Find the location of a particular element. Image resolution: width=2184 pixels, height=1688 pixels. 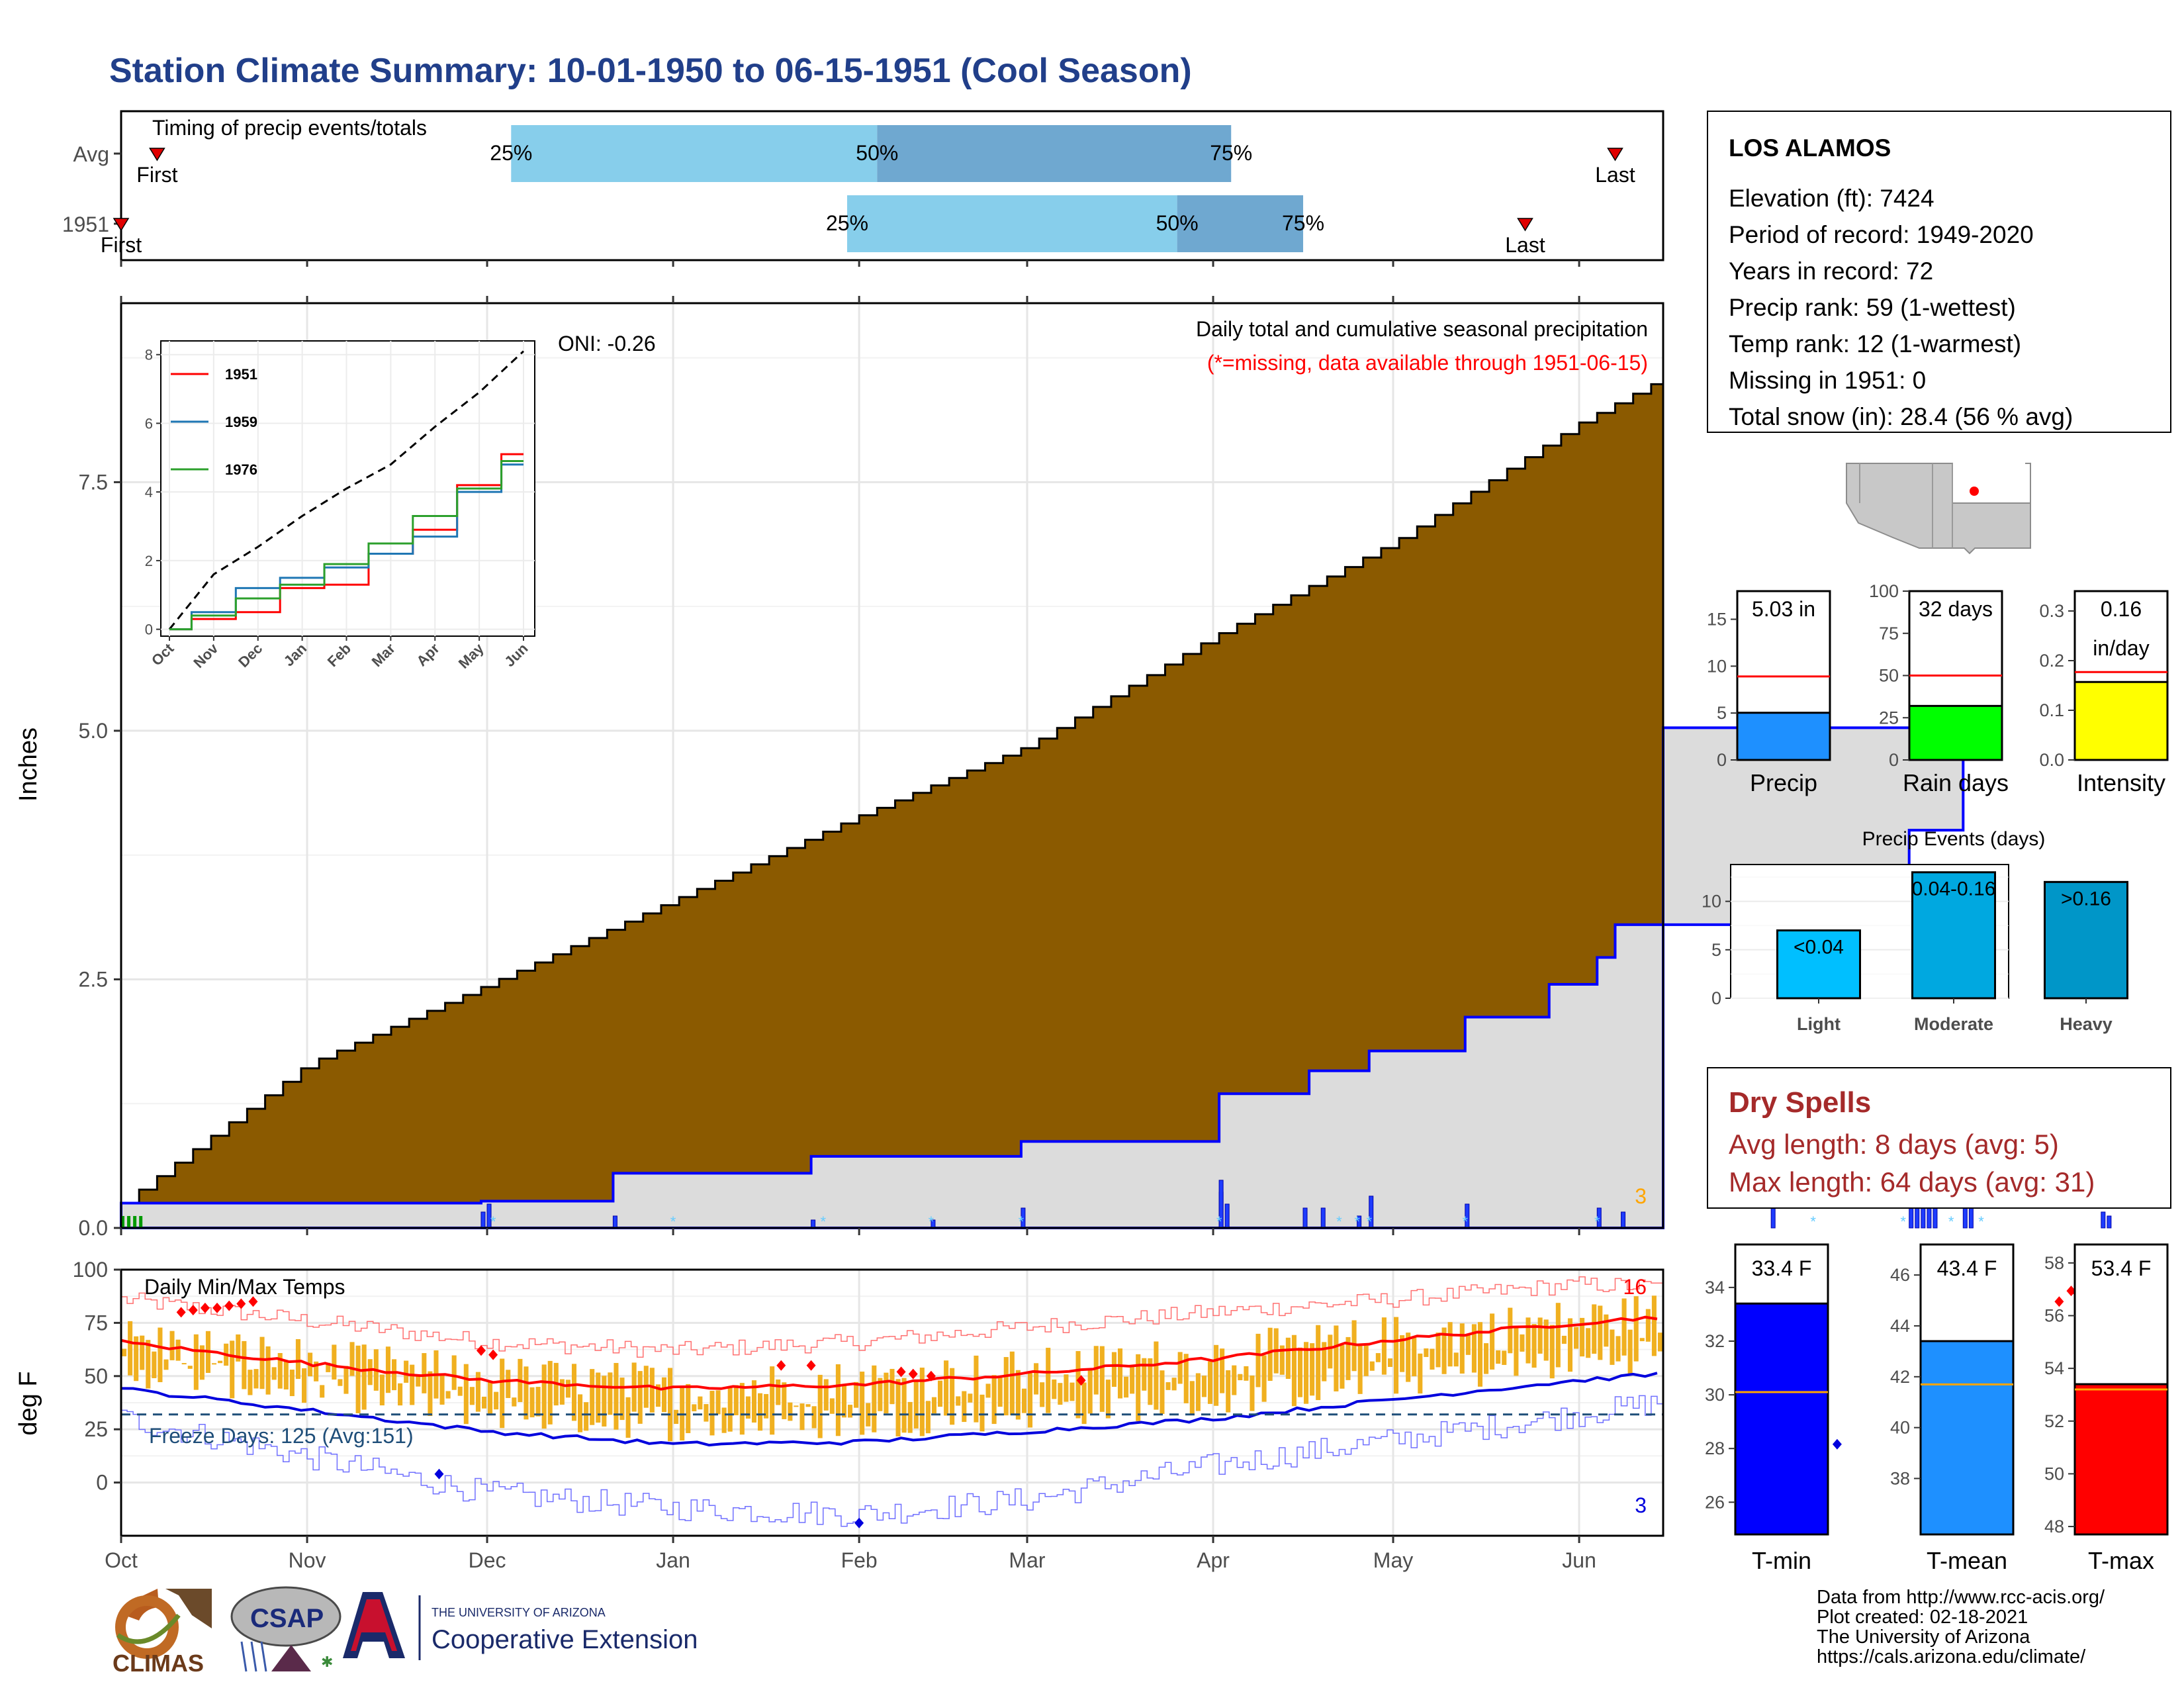

events-category-label: Light is located at coordinates (1819, 1024).